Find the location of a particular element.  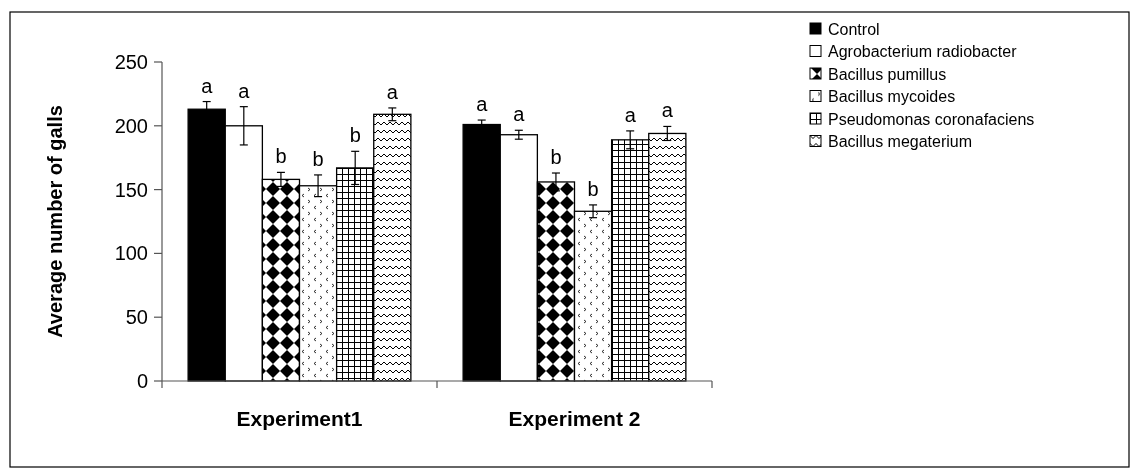

legend-label: Pseudomonas coronafaciens is located at coordinates (931, 119).